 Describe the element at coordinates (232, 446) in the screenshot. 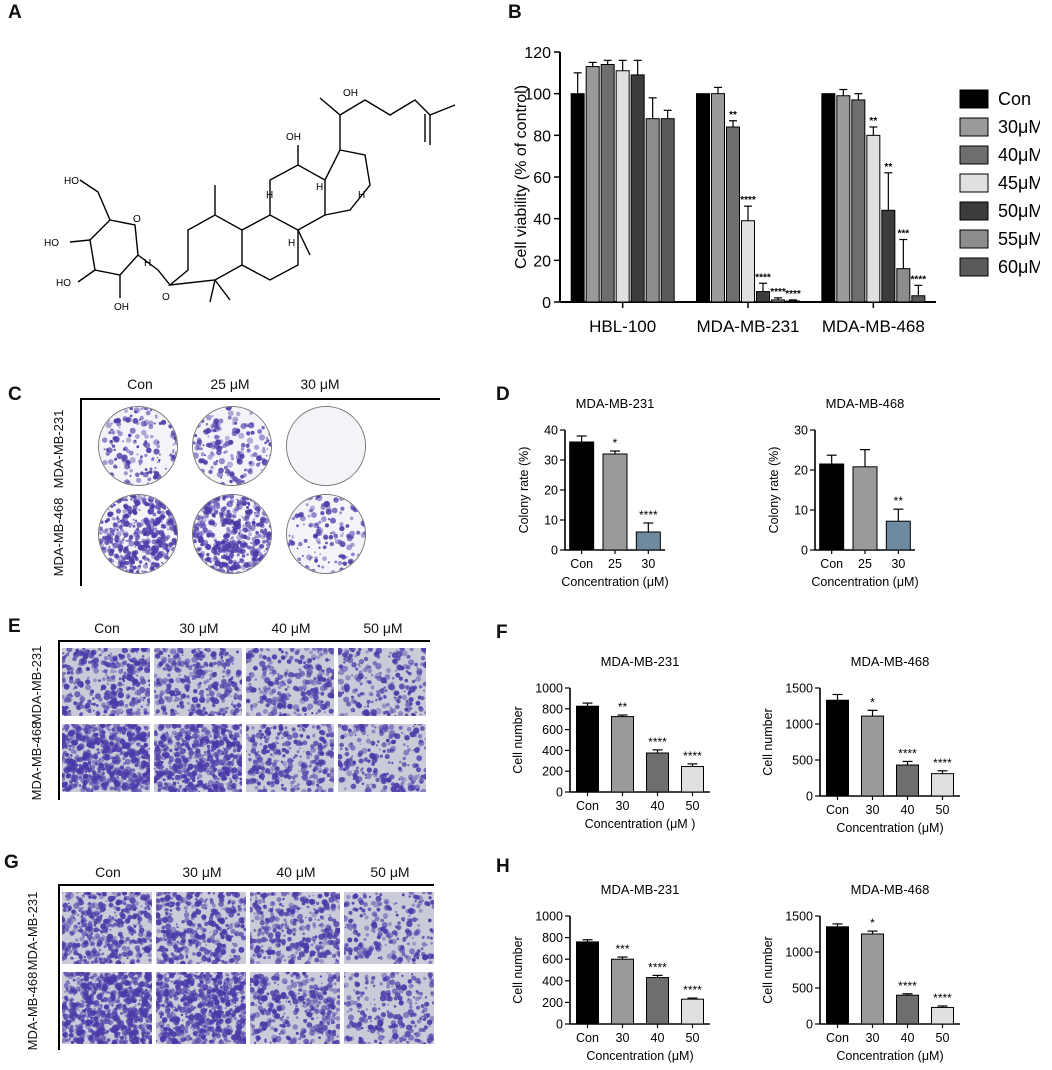

I see `colony-texture` at that location.